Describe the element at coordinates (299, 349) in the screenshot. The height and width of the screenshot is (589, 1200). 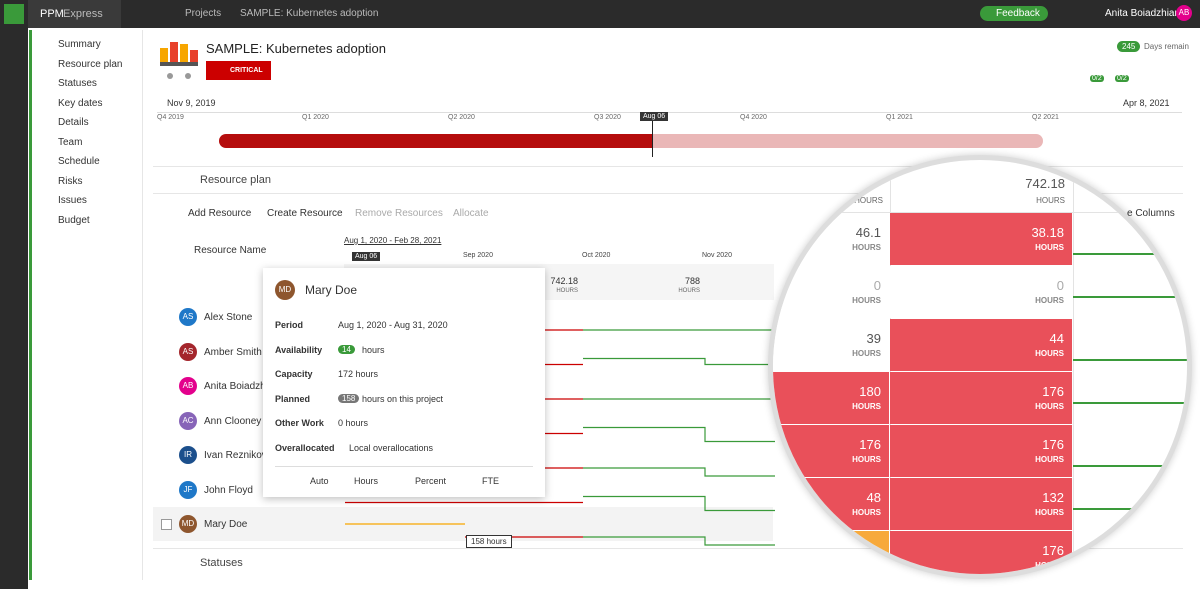
I see `popup-label: Availability` at that location.